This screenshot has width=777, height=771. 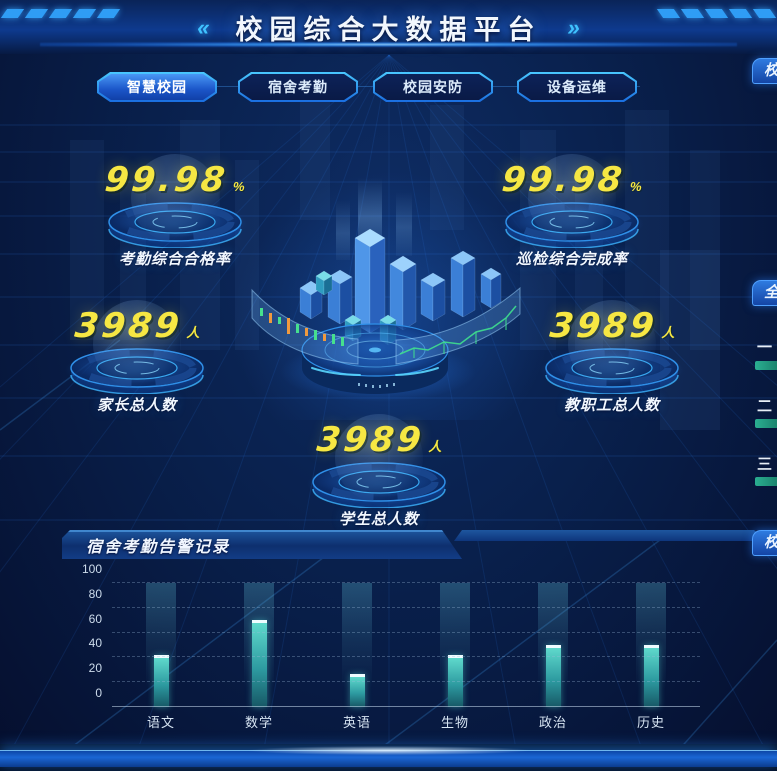 What do you see at coordinates (372, 86) in the screenshot?
I see `tab-connector-line` at bounding box center [372, 86].